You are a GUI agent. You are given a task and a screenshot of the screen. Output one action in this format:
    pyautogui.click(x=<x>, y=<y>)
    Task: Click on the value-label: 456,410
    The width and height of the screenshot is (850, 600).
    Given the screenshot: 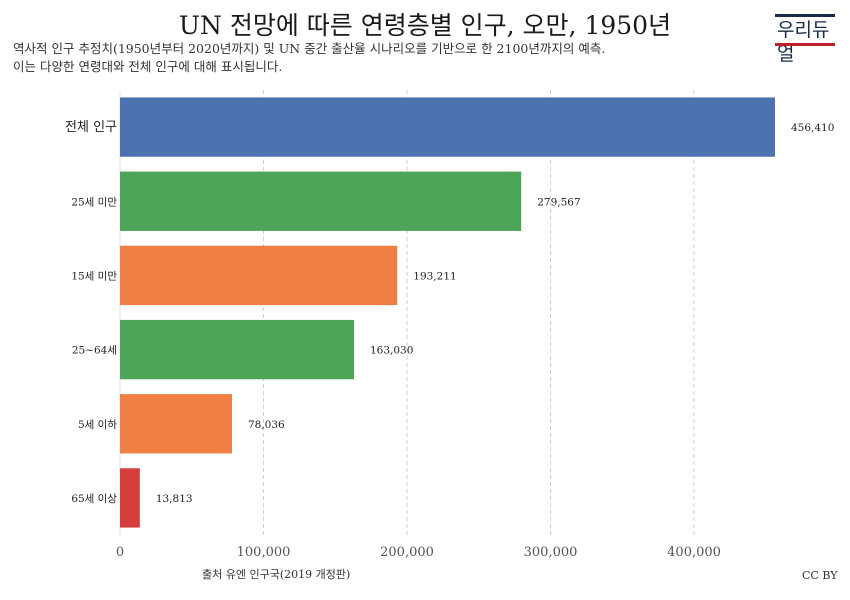 What is the action you would take?
    pyautogui.click(x=812, y=128)
    